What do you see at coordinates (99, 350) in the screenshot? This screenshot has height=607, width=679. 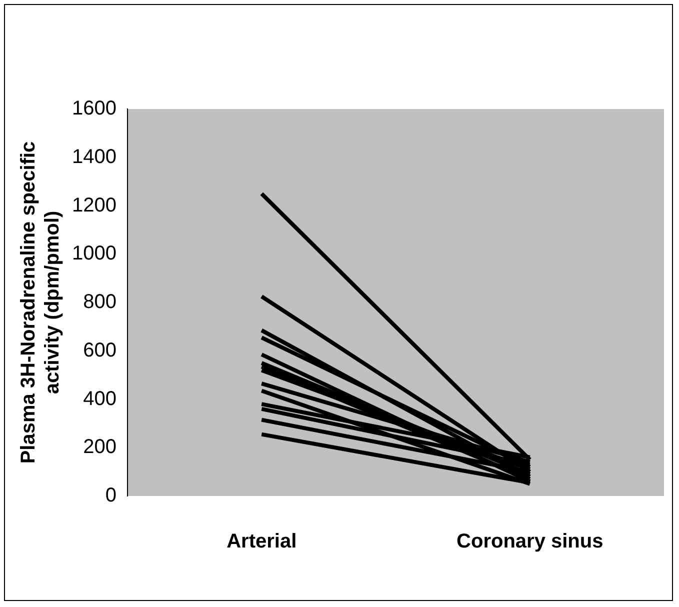 I see `y-tick-label: 600` at bounding box center [99, 350].